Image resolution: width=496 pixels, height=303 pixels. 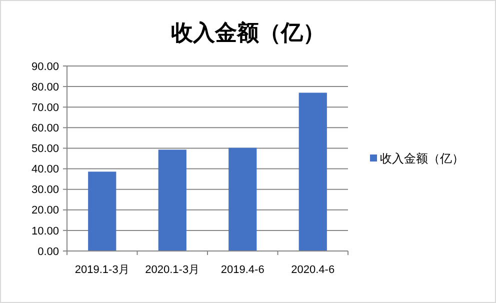 What do you see at coordinates (422, 159) in the screenshot?
I see `legend-label: 收入金额（亿）` at bounding box center [422, 159].